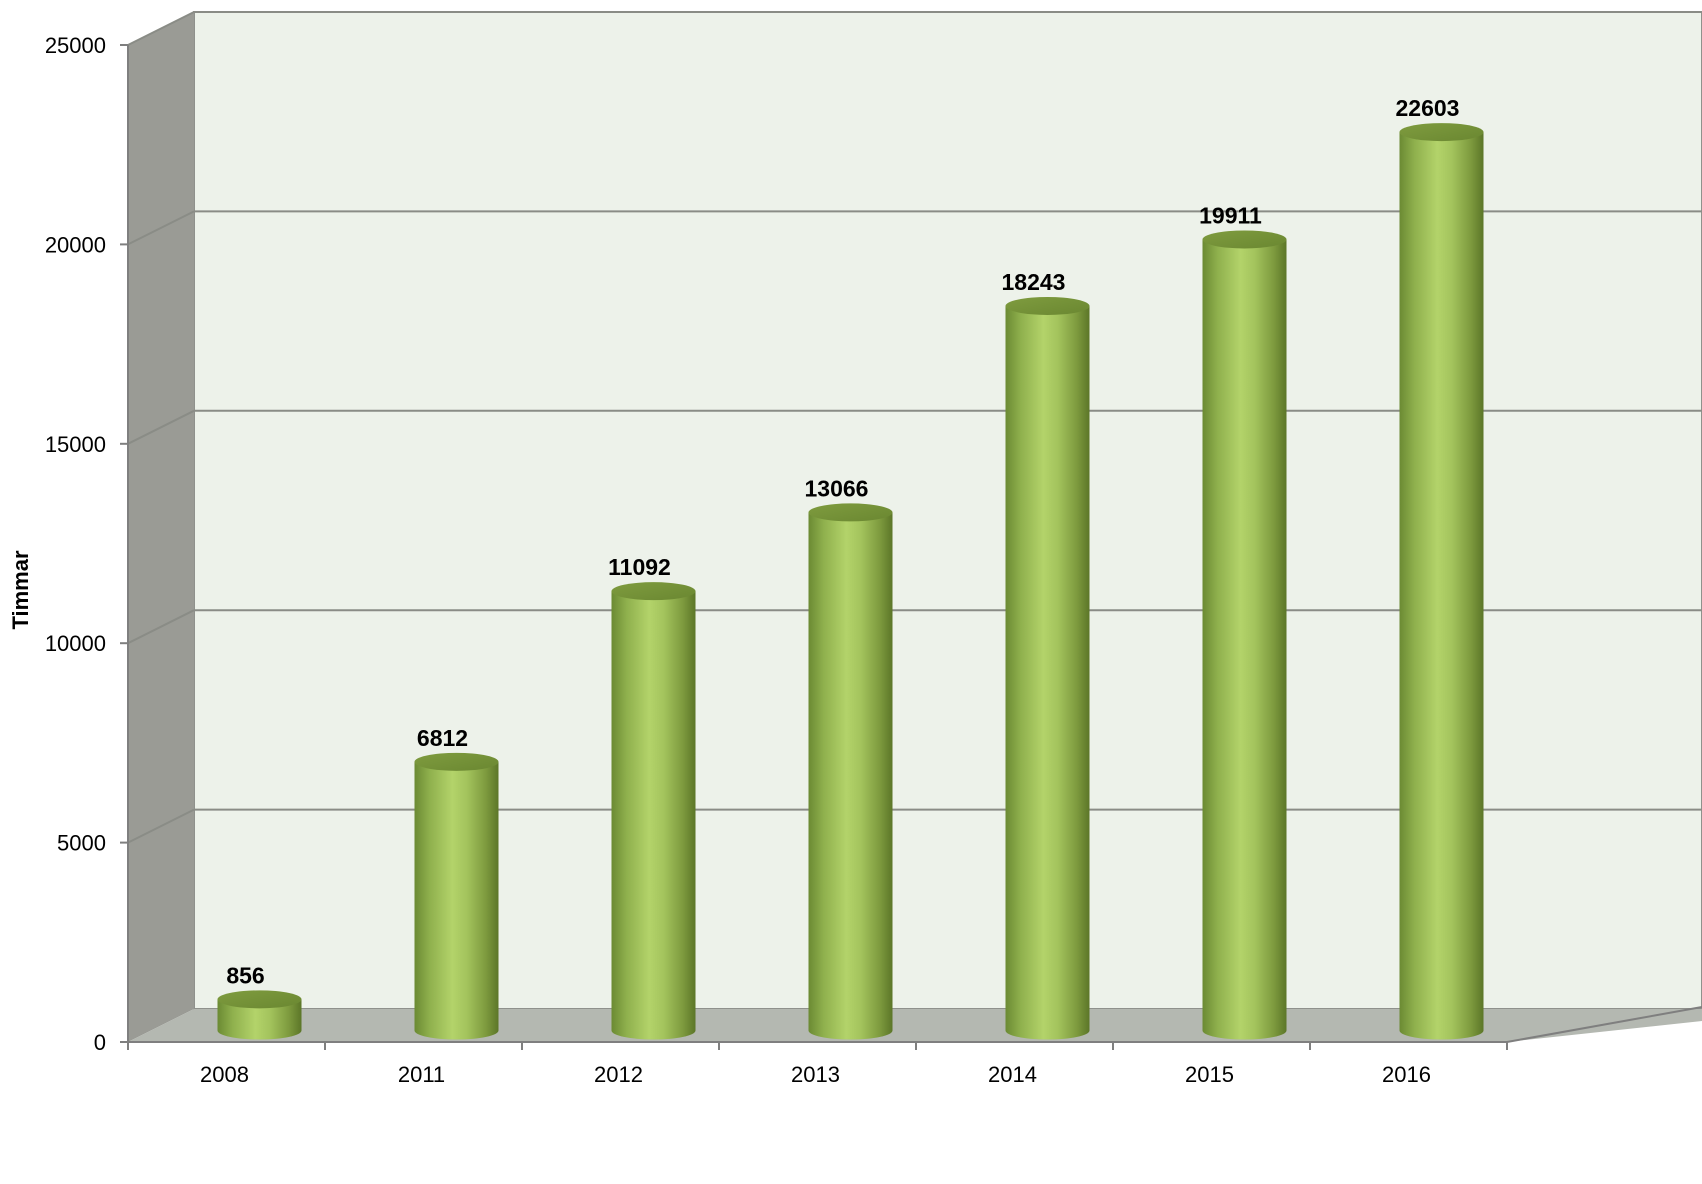  Describe the element at coordinates (75, 45) in the screenshot. I see `y-tick-label: 25000` at that location.